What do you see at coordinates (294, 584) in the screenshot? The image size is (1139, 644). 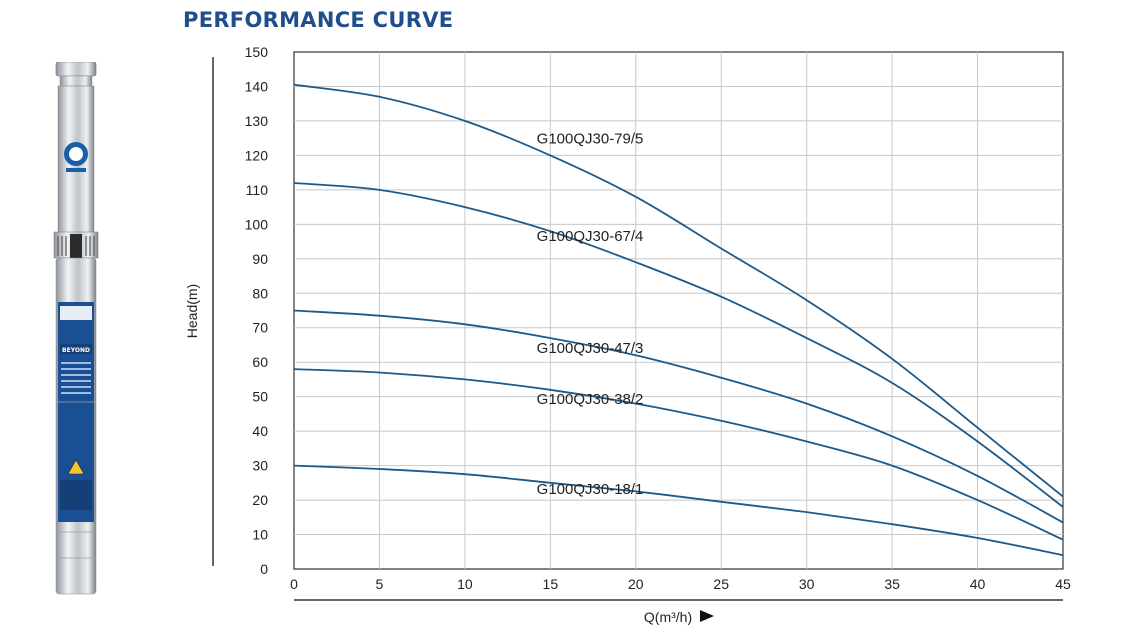 I see `x-tick-label: 0` at bounding box center [294, 584].